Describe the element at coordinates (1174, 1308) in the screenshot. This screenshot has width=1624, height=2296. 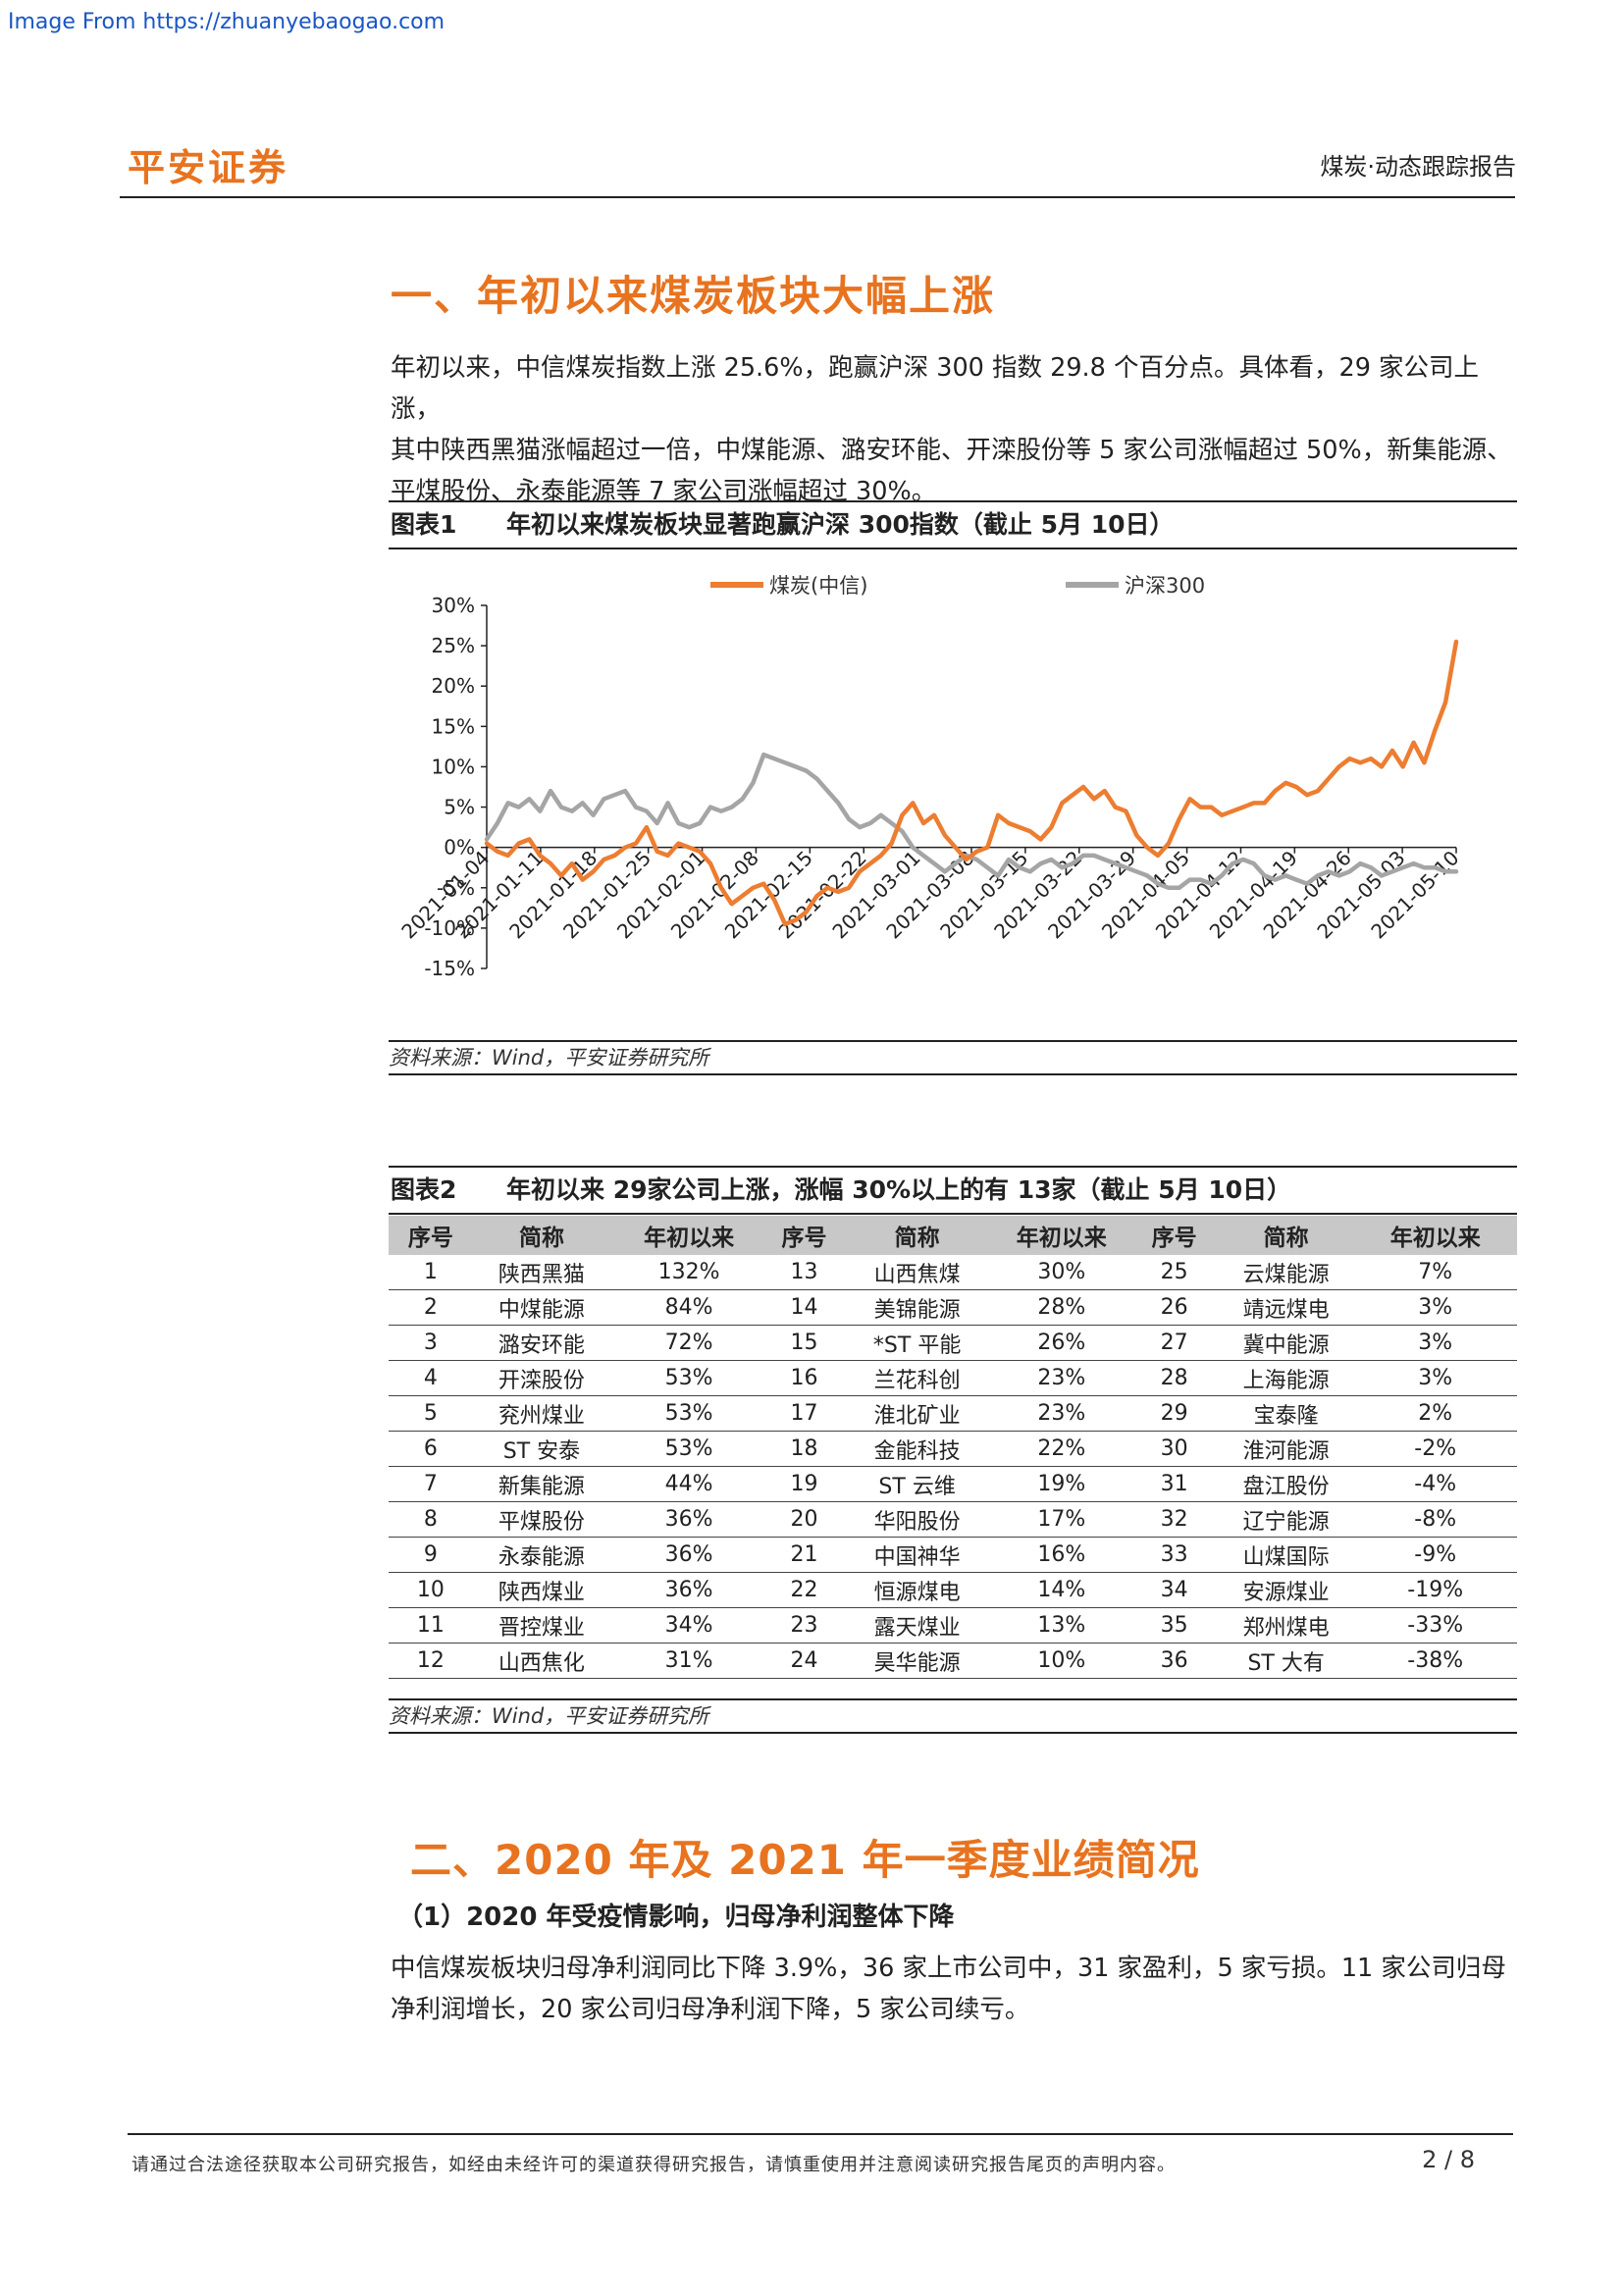
I see `table-cell: 26` at that location.